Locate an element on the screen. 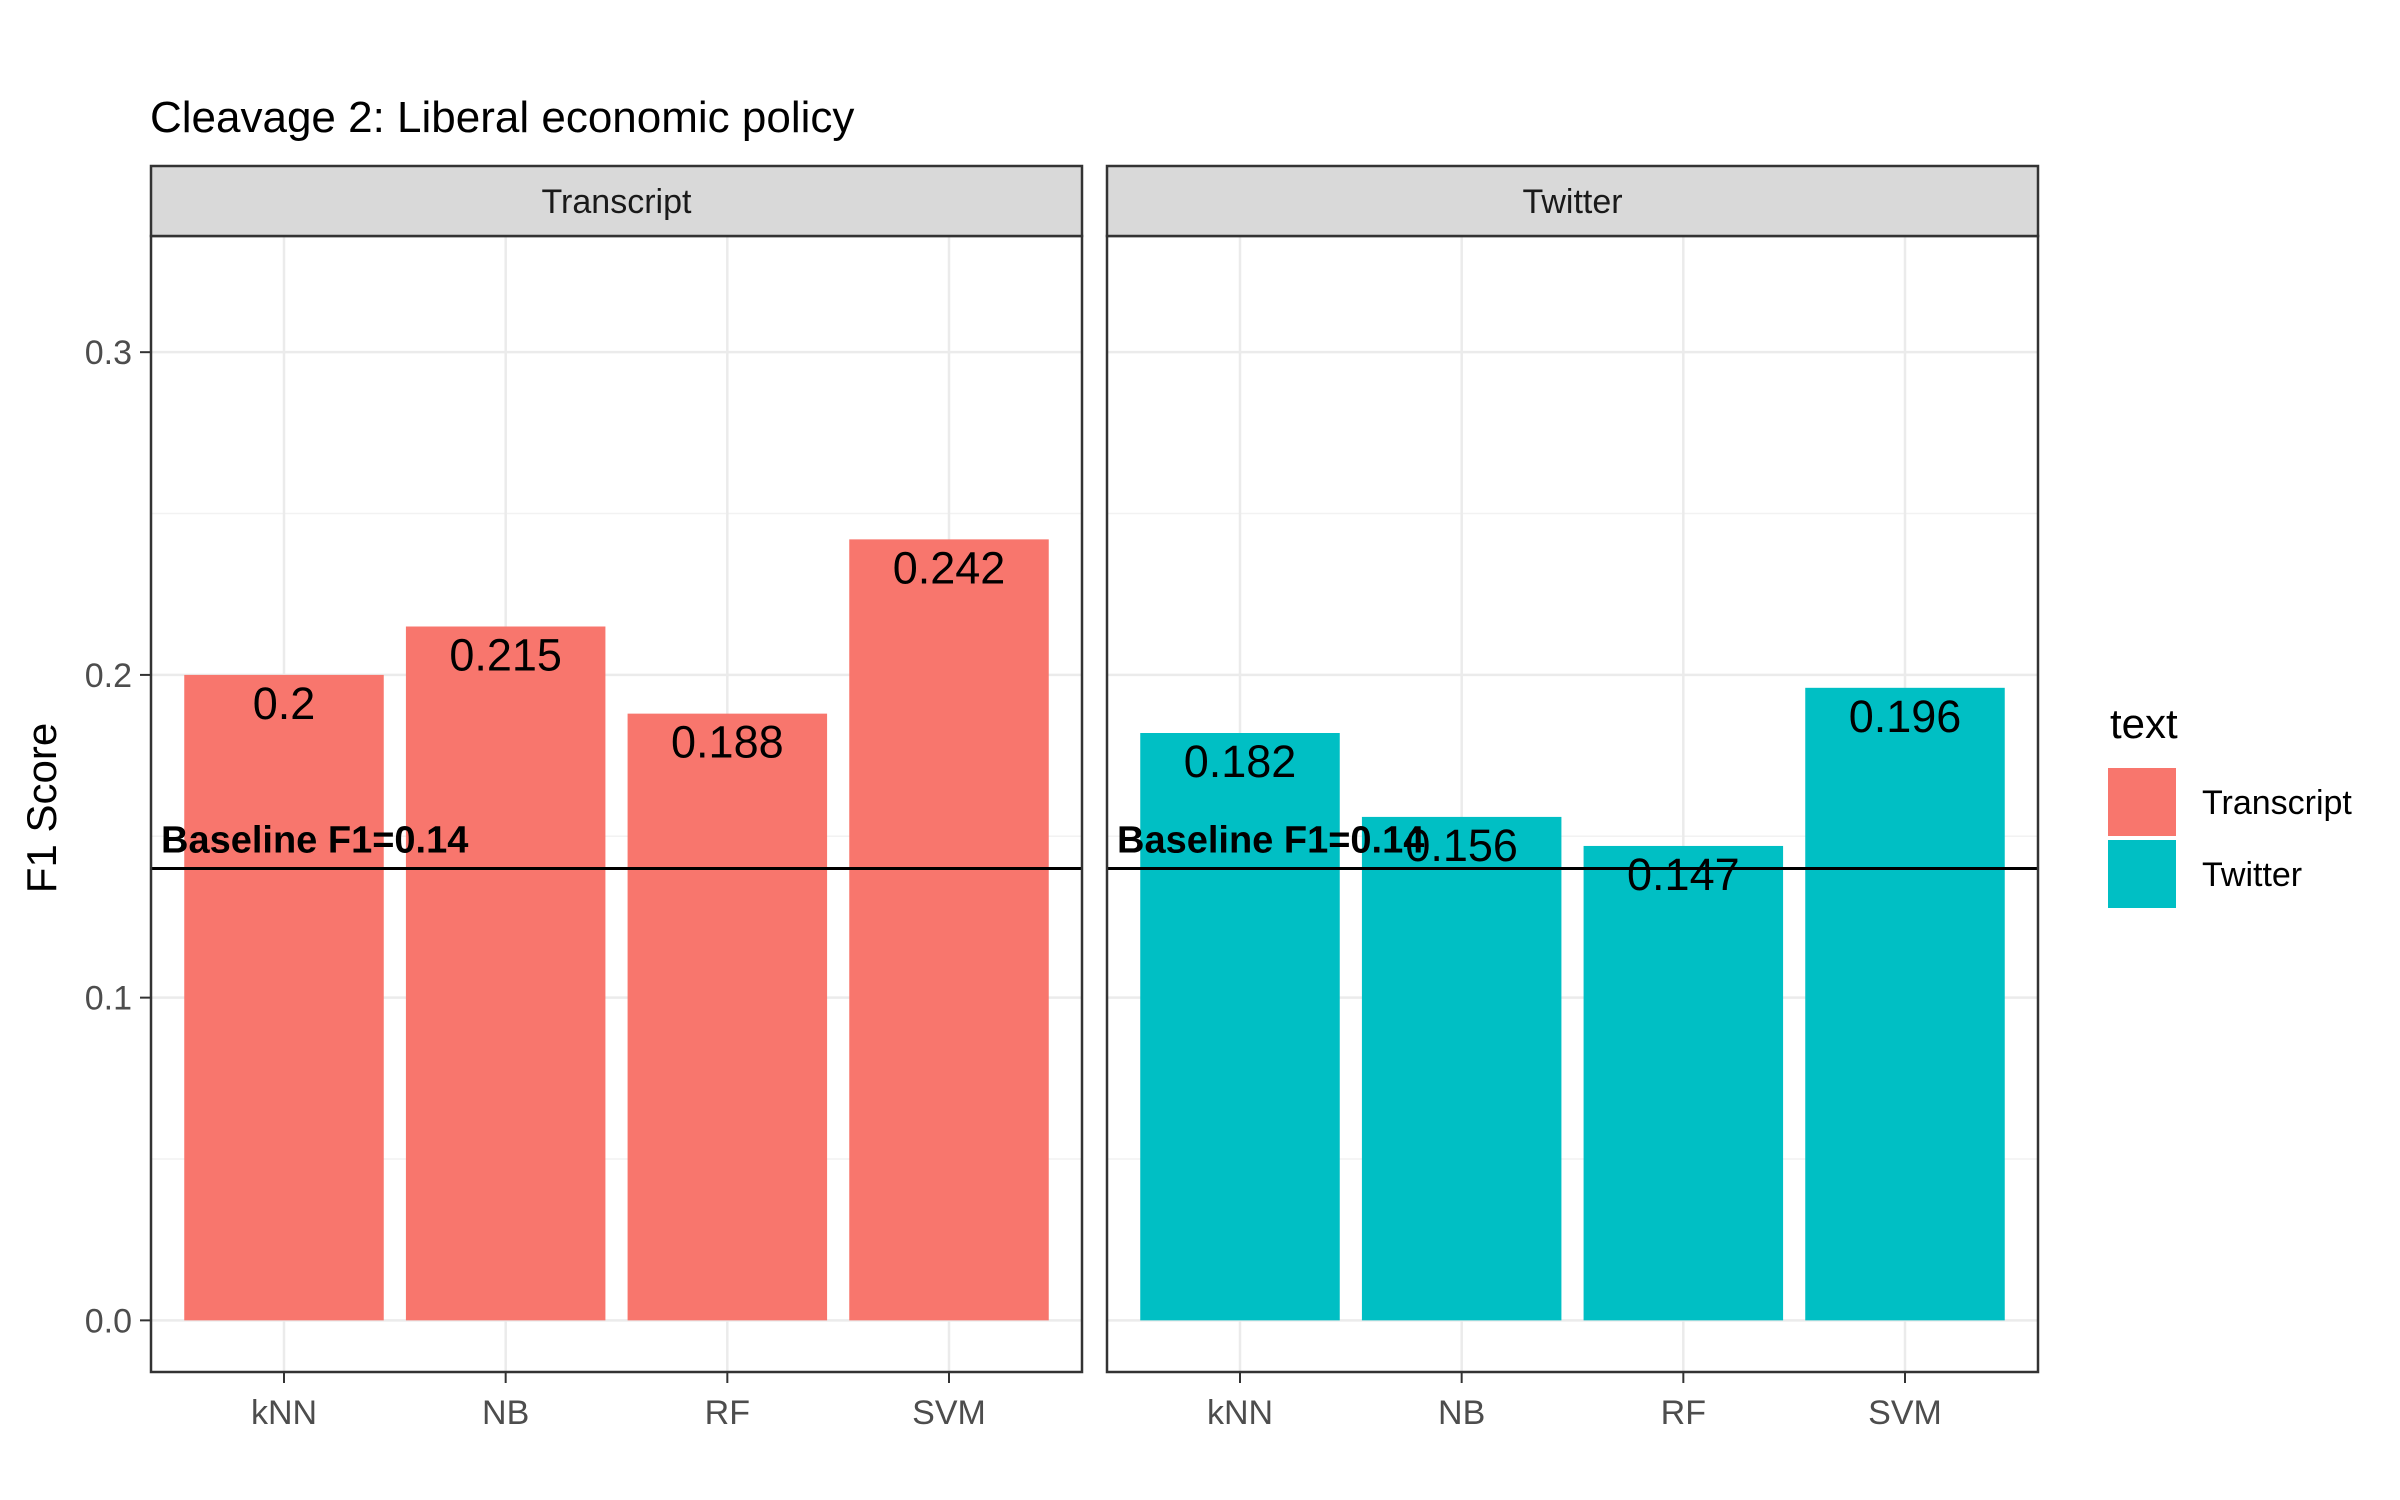 Image resolution: width=2400 pixels, height=1500 pixels. legend-label: Twitter is located at coordinates (2252, 875).